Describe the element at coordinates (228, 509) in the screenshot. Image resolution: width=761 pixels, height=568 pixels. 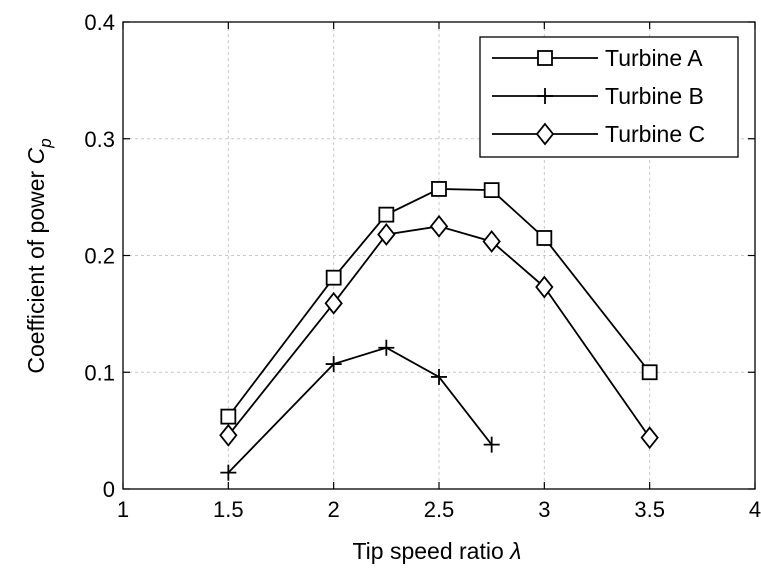
I see `x-tick-label: 1.5` at that location.